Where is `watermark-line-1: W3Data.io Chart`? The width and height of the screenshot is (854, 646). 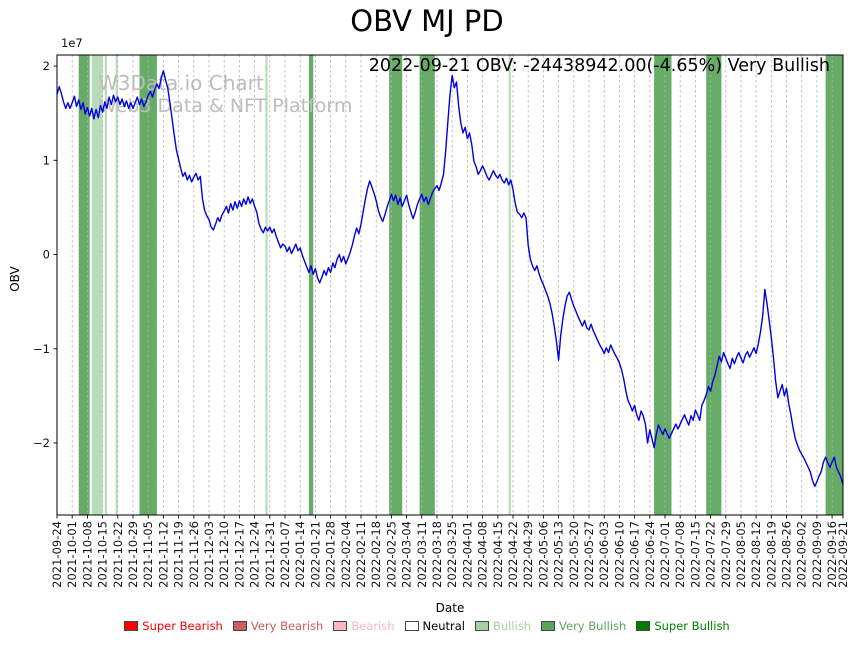
watermark-line-1: W3Data.io Chart is located at coordinates (181, 83).